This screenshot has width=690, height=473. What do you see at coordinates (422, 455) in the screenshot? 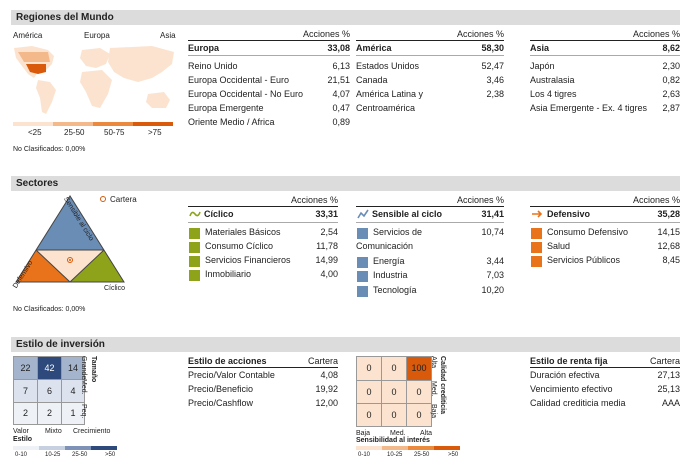
I see `bond-scale-label: 25-50` at bounding box center [422, 455].